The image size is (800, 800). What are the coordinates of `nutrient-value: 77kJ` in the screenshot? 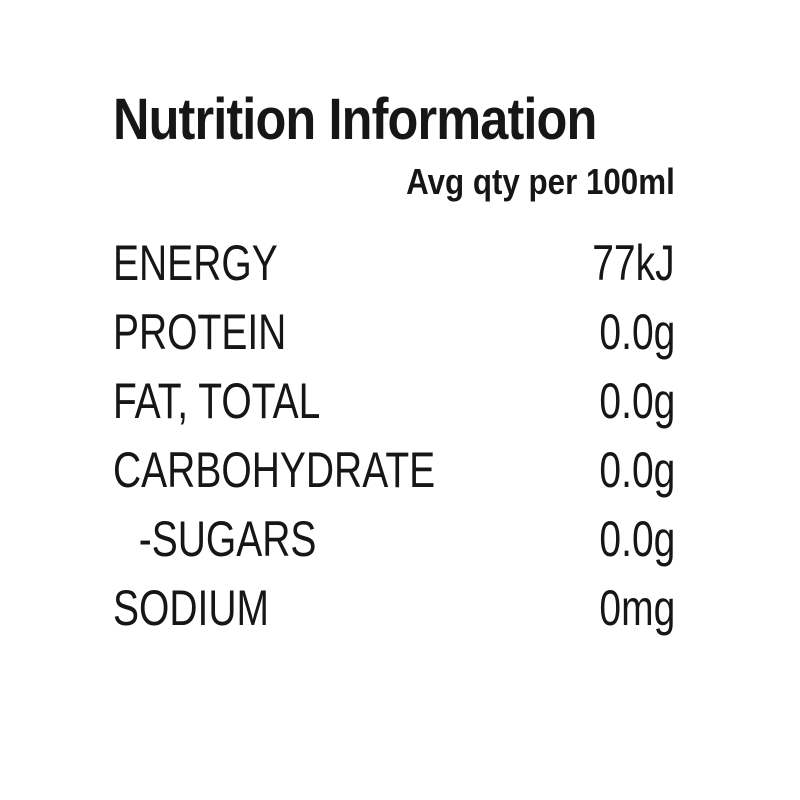 It's located at (633, 263).